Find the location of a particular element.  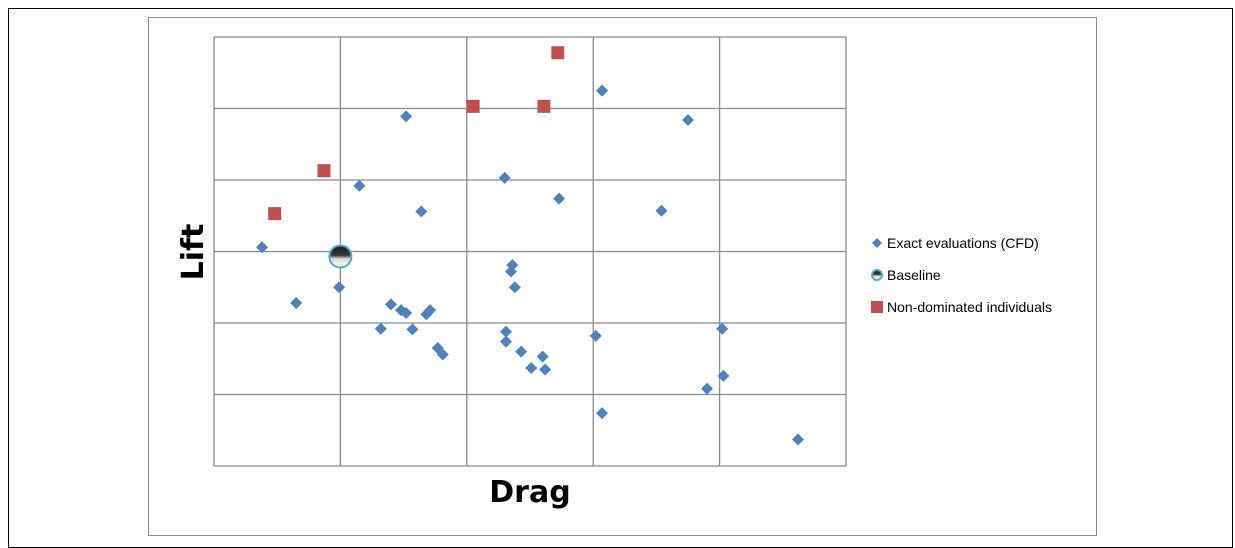

legend-marker-square is located at coordinates (877, 307).